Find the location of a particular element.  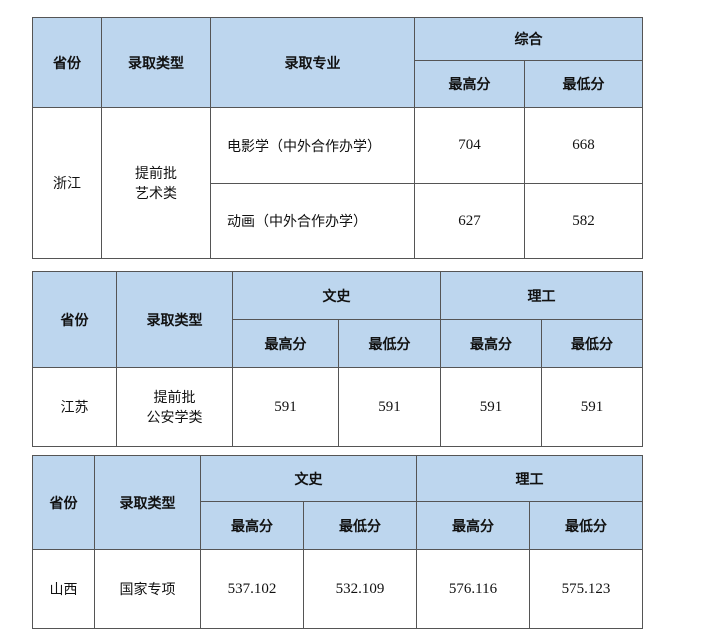

province: 江苏 is located at coordinates (74, 407).